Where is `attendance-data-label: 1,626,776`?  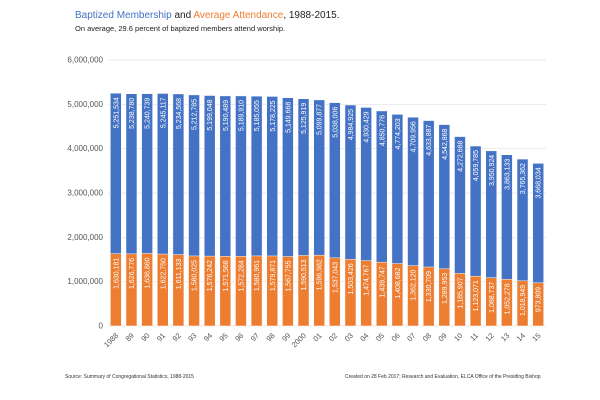 attendance-data-label: 1,626,776 is located at coordinates (132, 273).